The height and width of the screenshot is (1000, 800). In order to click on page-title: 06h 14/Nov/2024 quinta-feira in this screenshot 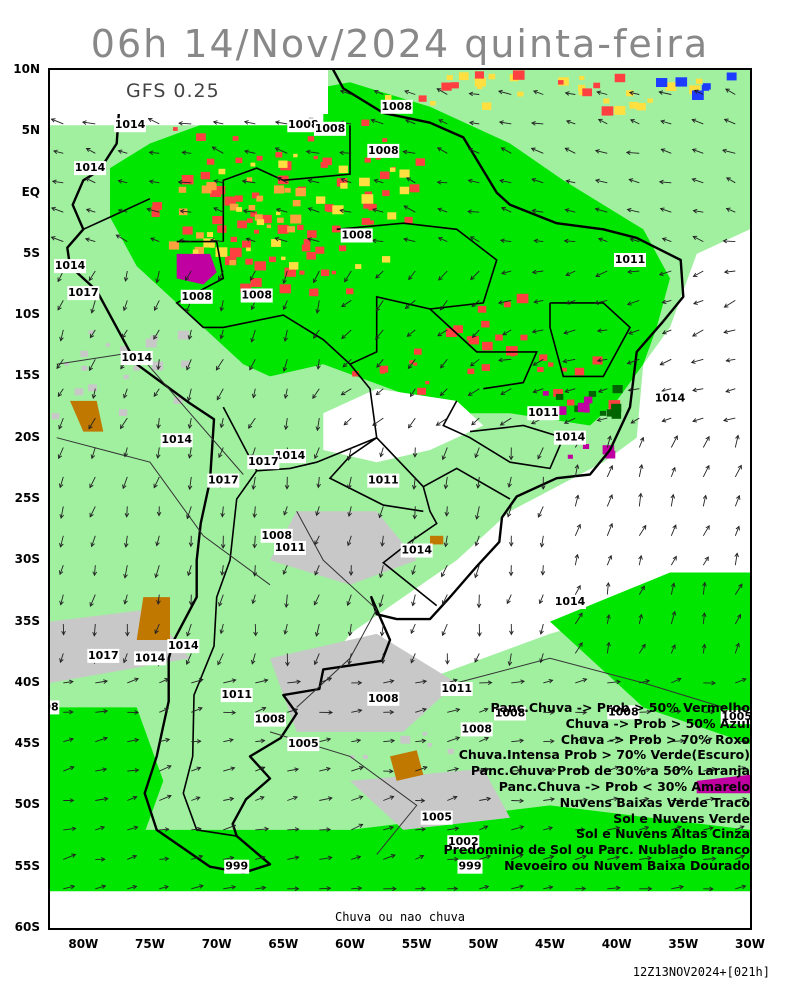, I will do `click(400, 44)`.